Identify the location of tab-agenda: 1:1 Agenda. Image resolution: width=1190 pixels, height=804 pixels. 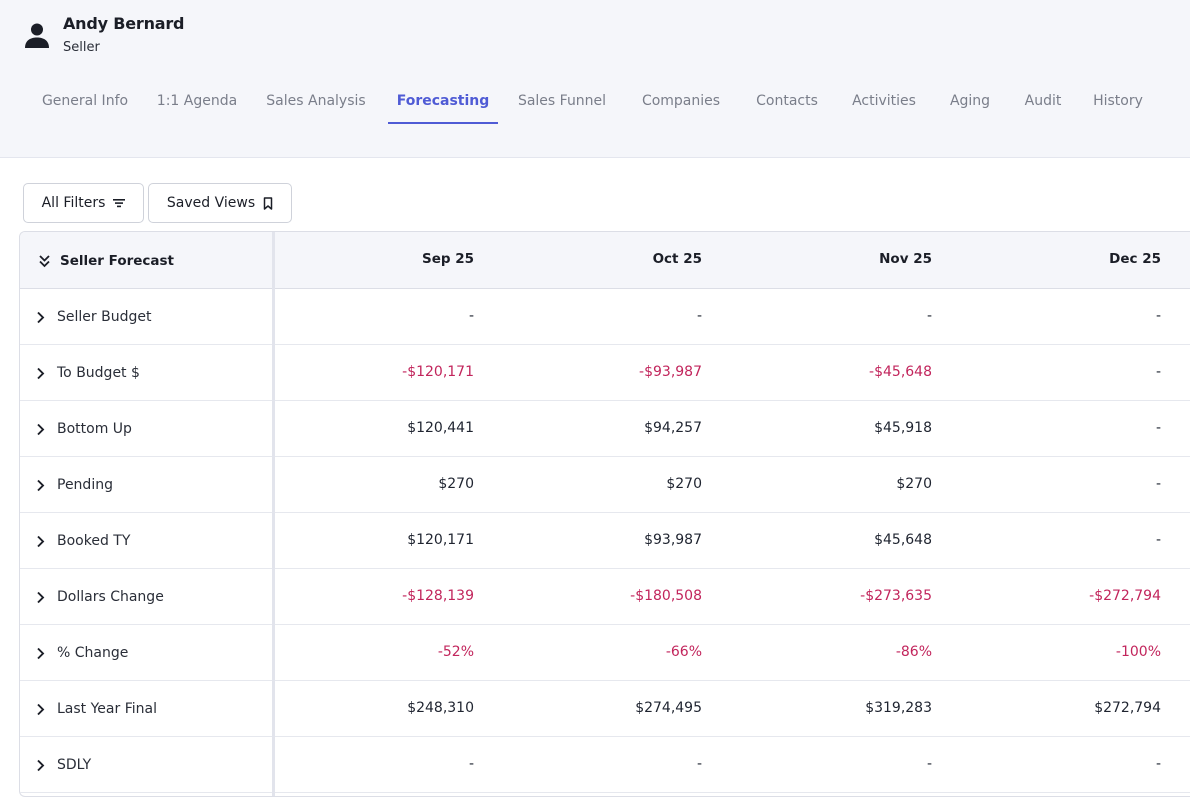
(197, 101).